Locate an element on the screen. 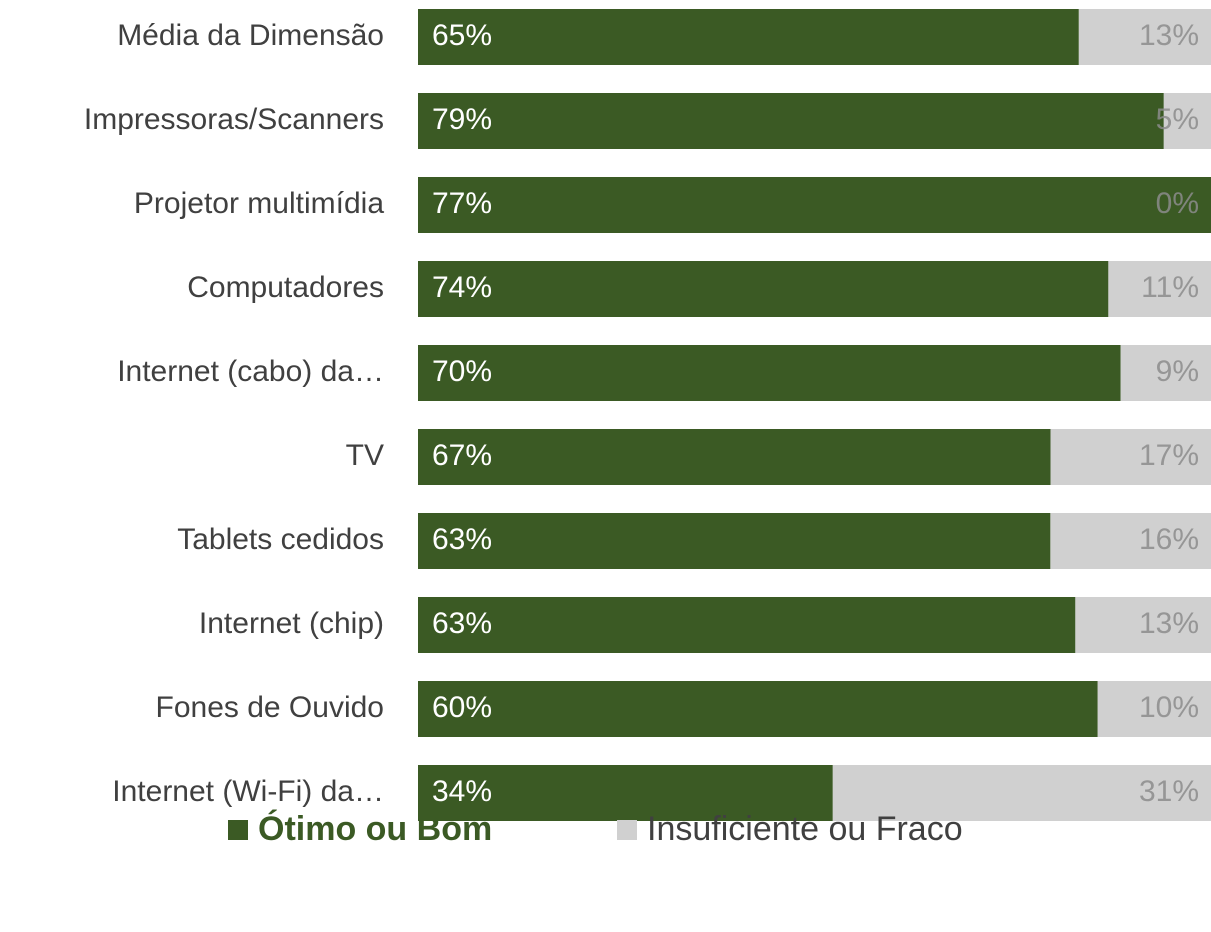  data-label: 10% is located at coordinates (1169, 707).